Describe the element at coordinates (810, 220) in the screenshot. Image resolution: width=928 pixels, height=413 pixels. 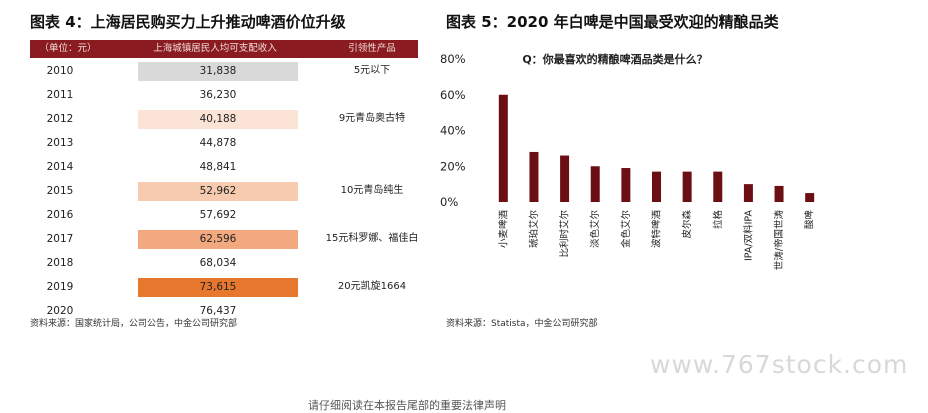
I see `x-tick-label: 酸啤` at that location.